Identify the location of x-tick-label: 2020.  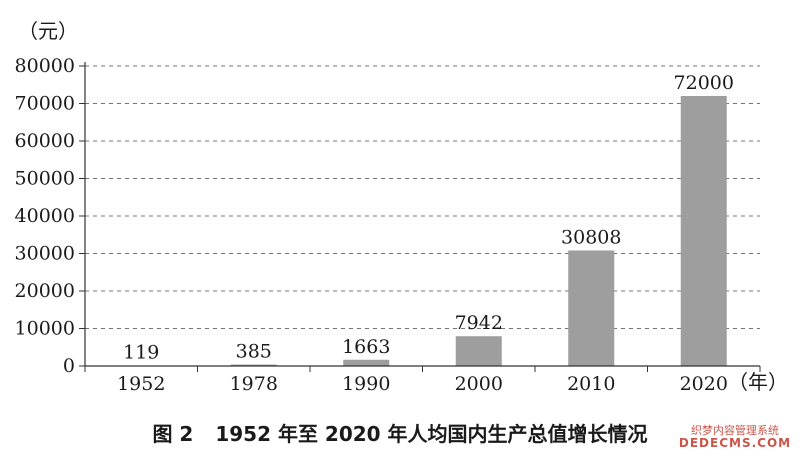
(704, 384).